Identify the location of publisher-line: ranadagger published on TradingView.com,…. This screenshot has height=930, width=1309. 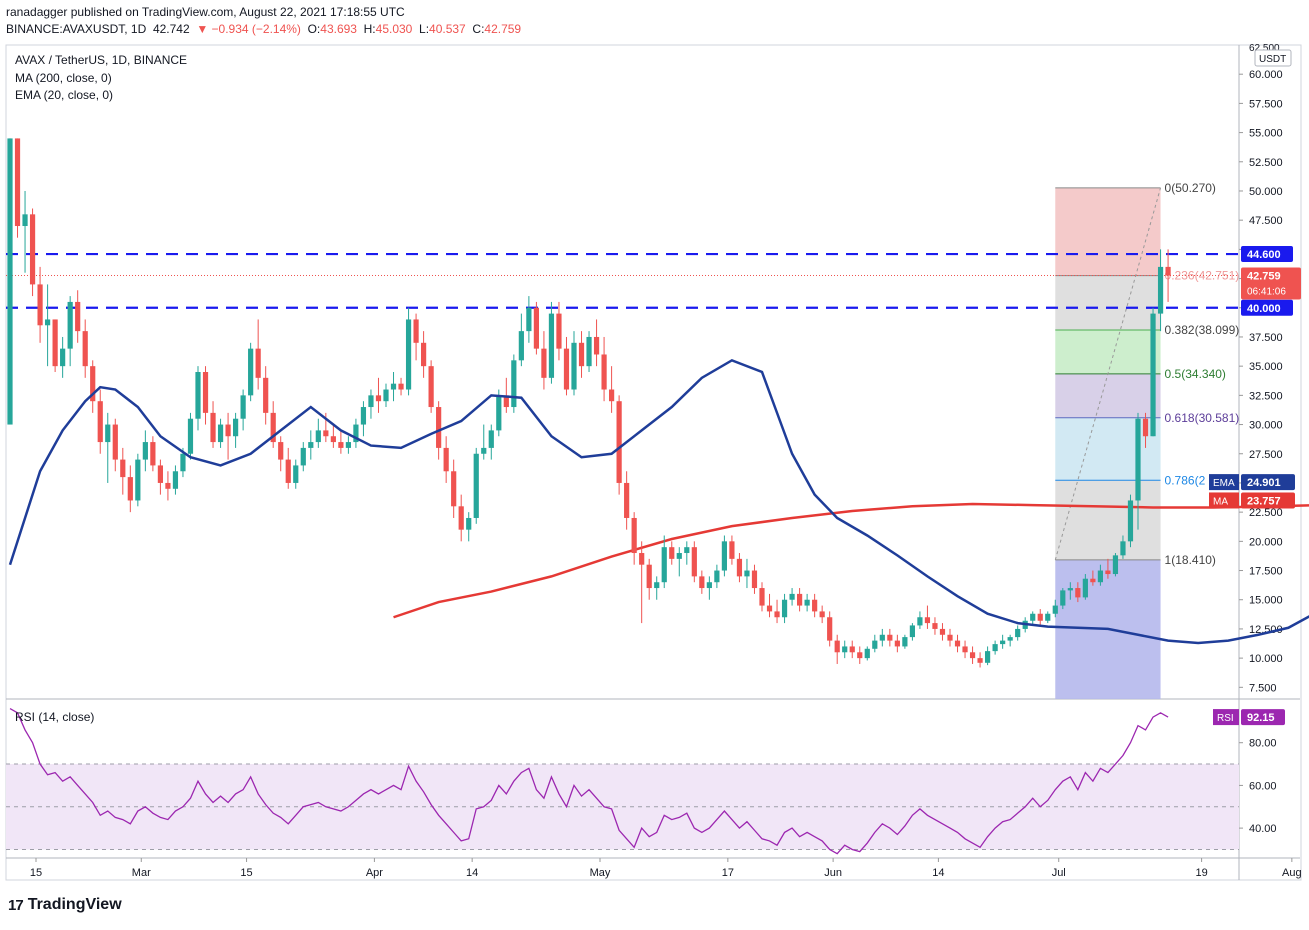
(205, 12).